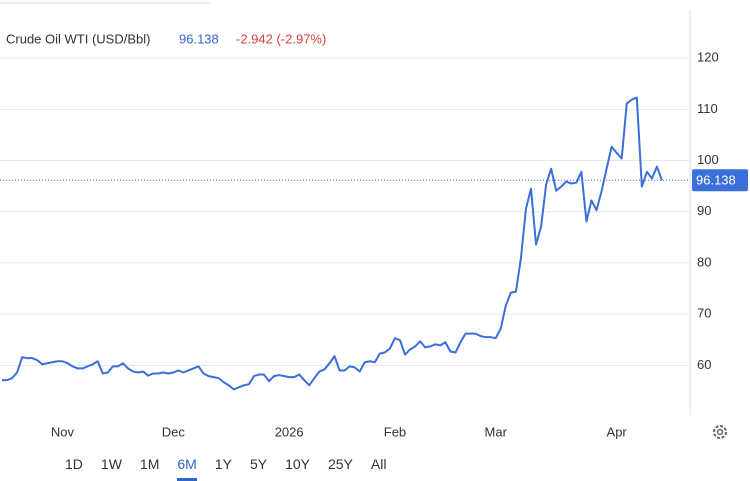  What do you see at coordinates (704, 261) in the screenshot?
I see `y-tick-label: 80` at bounding box center [704, 261].